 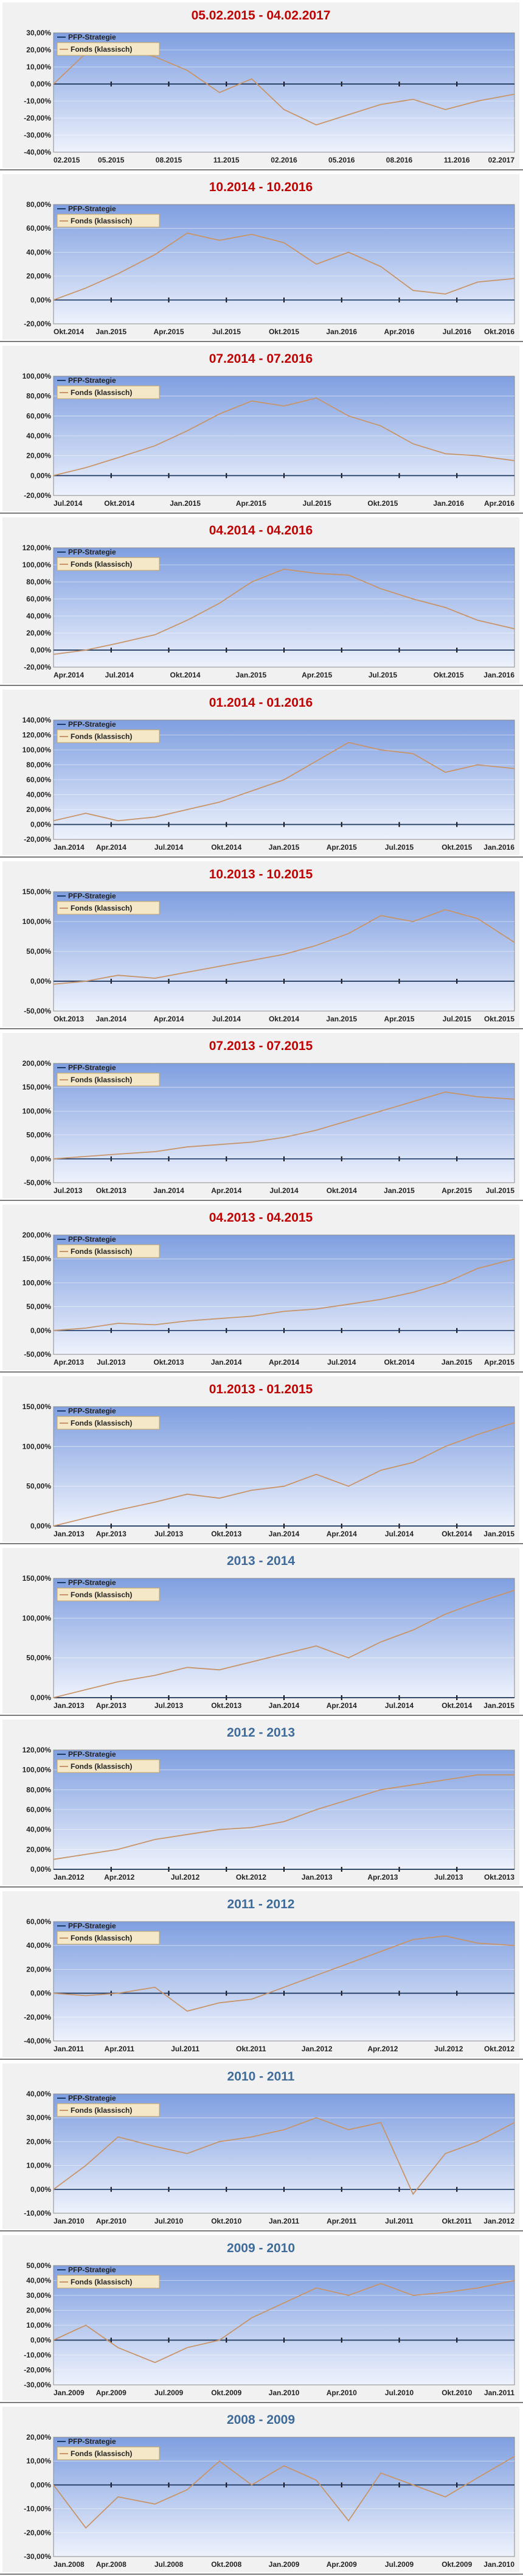 I want to click on chart-title: 04.2013 - 04.2015, so click(x=261, y=1217).